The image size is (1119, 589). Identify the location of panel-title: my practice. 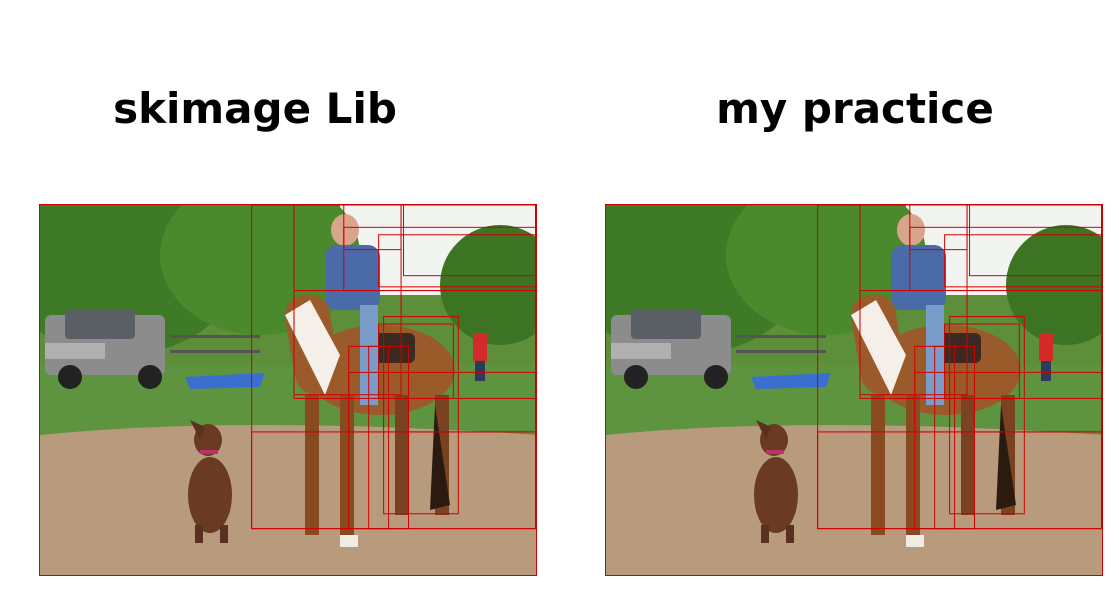
(855, 108).